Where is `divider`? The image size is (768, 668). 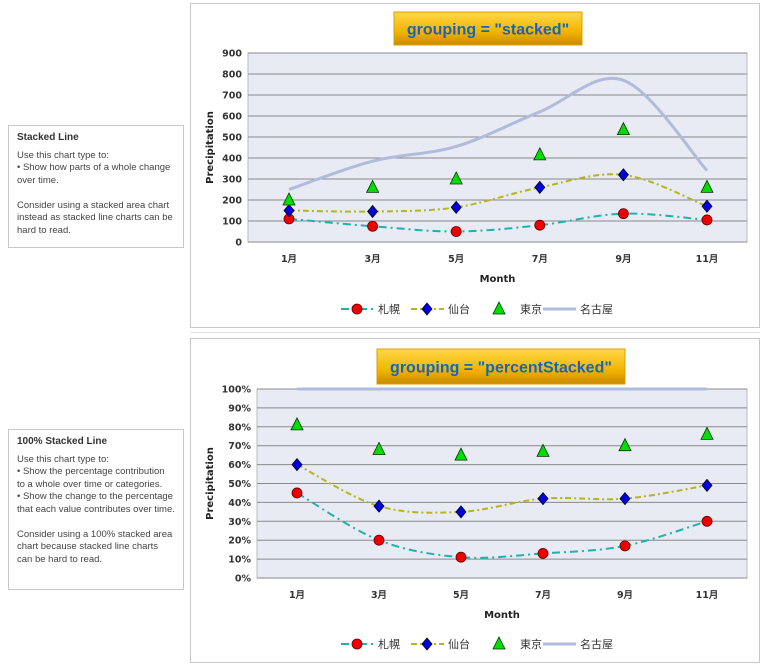 divider is located at coordinates (475, 332).